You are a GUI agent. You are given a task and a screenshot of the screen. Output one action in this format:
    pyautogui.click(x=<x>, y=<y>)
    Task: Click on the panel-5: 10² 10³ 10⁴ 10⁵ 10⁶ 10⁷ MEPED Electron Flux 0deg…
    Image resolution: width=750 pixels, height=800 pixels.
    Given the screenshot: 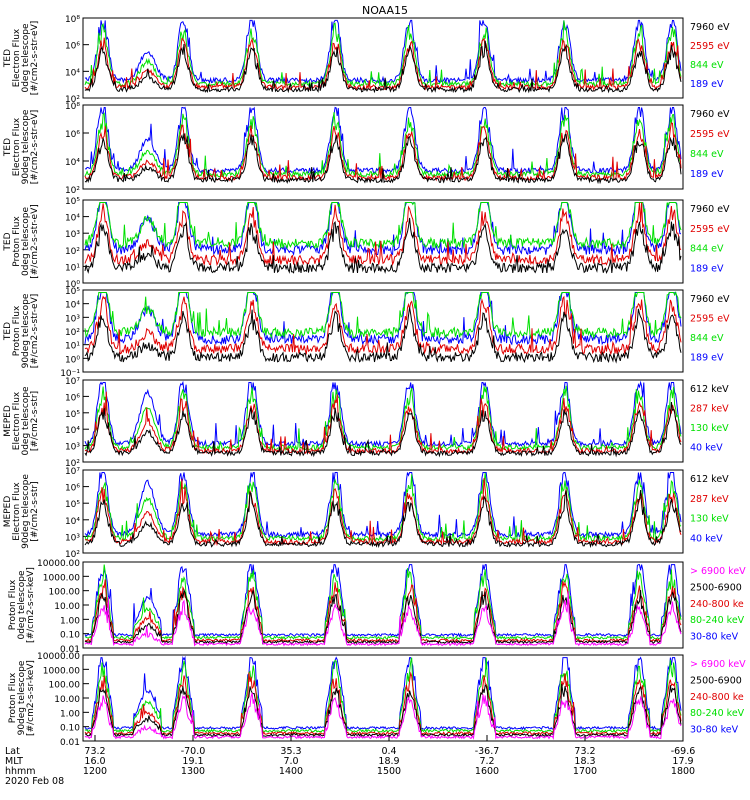 What is the action you would take?
    pyautogui.click(x=366, y=423)
    